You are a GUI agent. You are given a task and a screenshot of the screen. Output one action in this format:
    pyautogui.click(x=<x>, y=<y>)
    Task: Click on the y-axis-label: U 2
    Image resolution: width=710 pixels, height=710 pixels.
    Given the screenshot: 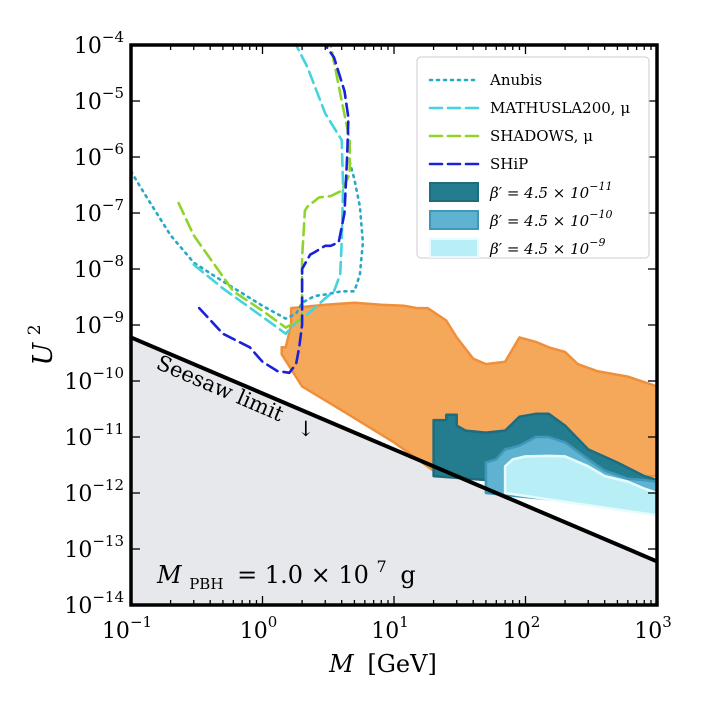 What is the action you would take?
    pyautogui.click(x=42, y=344)
    